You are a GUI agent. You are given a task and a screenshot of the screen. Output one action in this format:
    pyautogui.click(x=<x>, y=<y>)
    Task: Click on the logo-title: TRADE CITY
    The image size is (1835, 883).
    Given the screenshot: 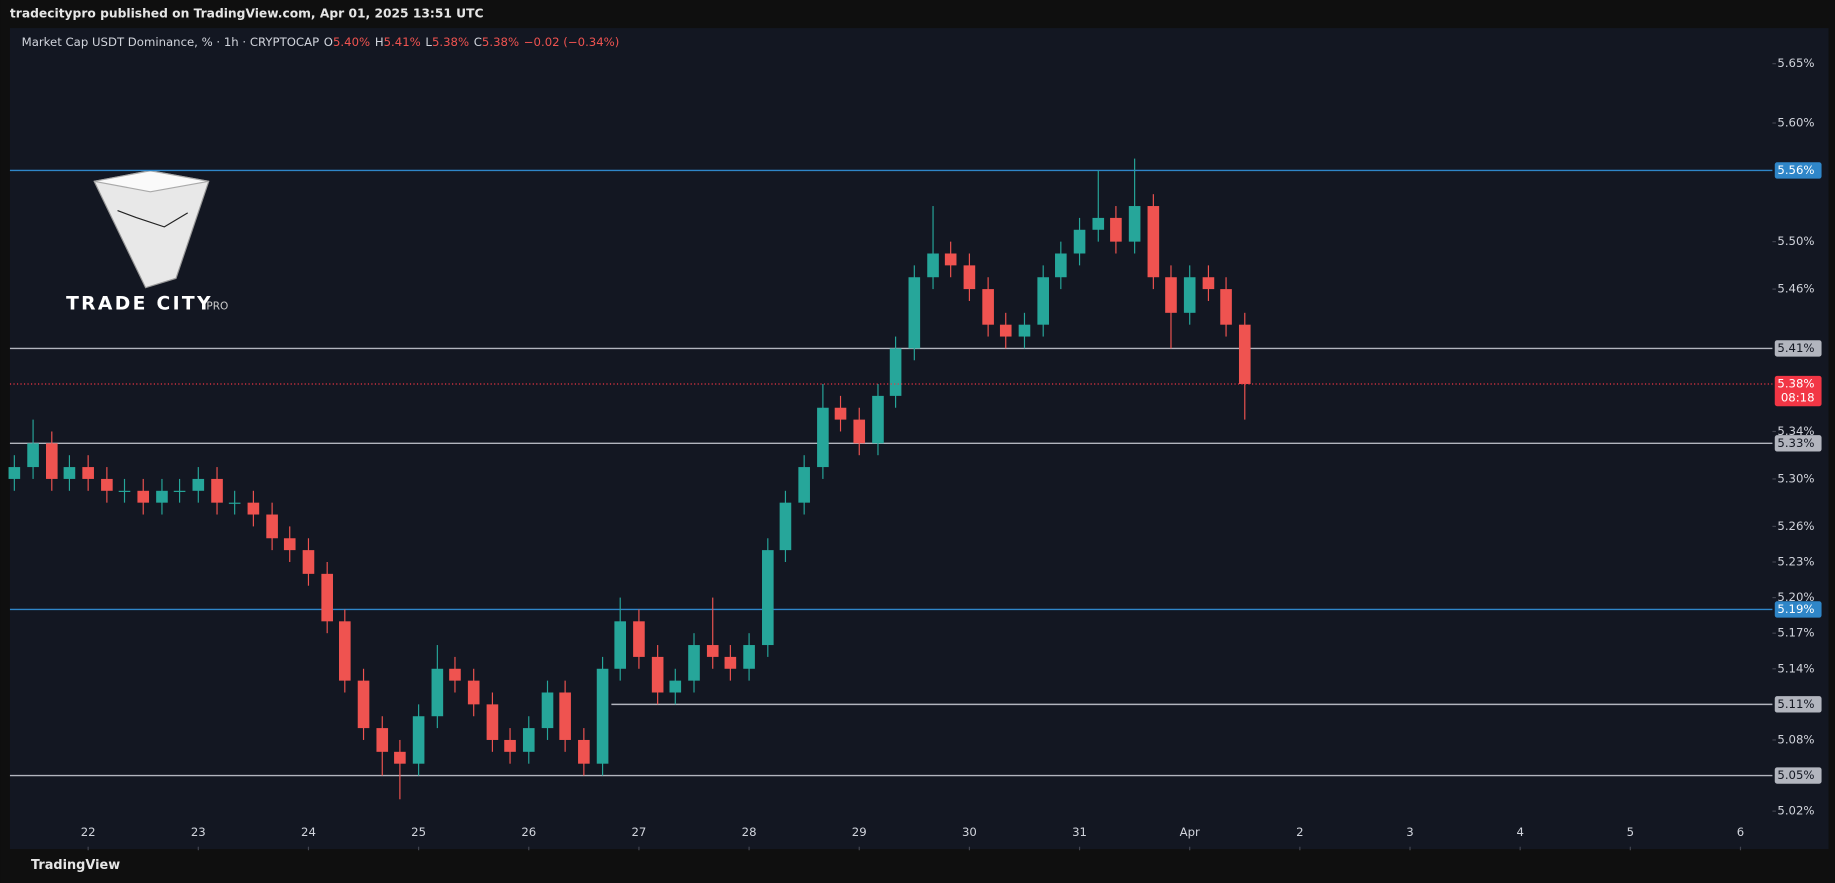 What is the action you would take?
    pyautogui.click(x=139, y=304)
    